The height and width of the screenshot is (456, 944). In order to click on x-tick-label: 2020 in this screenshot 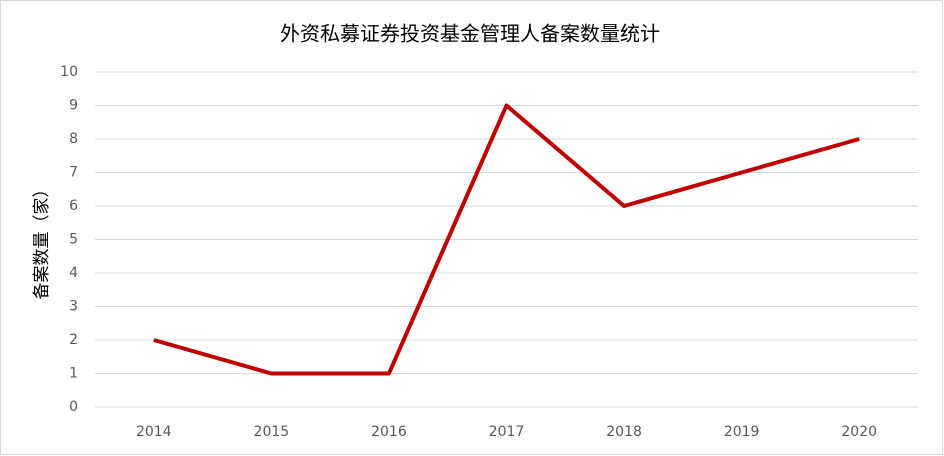, I will do `click(859, 432)`.